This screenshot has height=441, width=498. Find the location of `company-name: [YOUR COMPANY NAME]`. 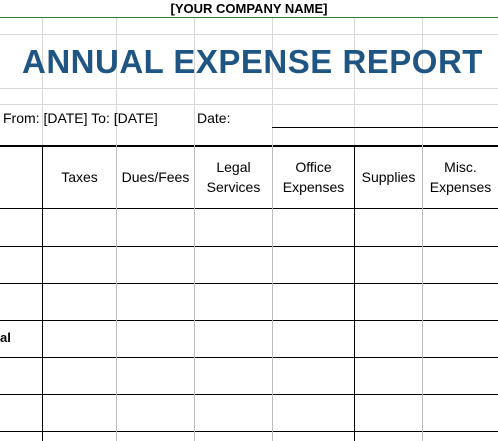

company-name: [YOUR COMPANY NAME] is located at coordinates (249, 8).